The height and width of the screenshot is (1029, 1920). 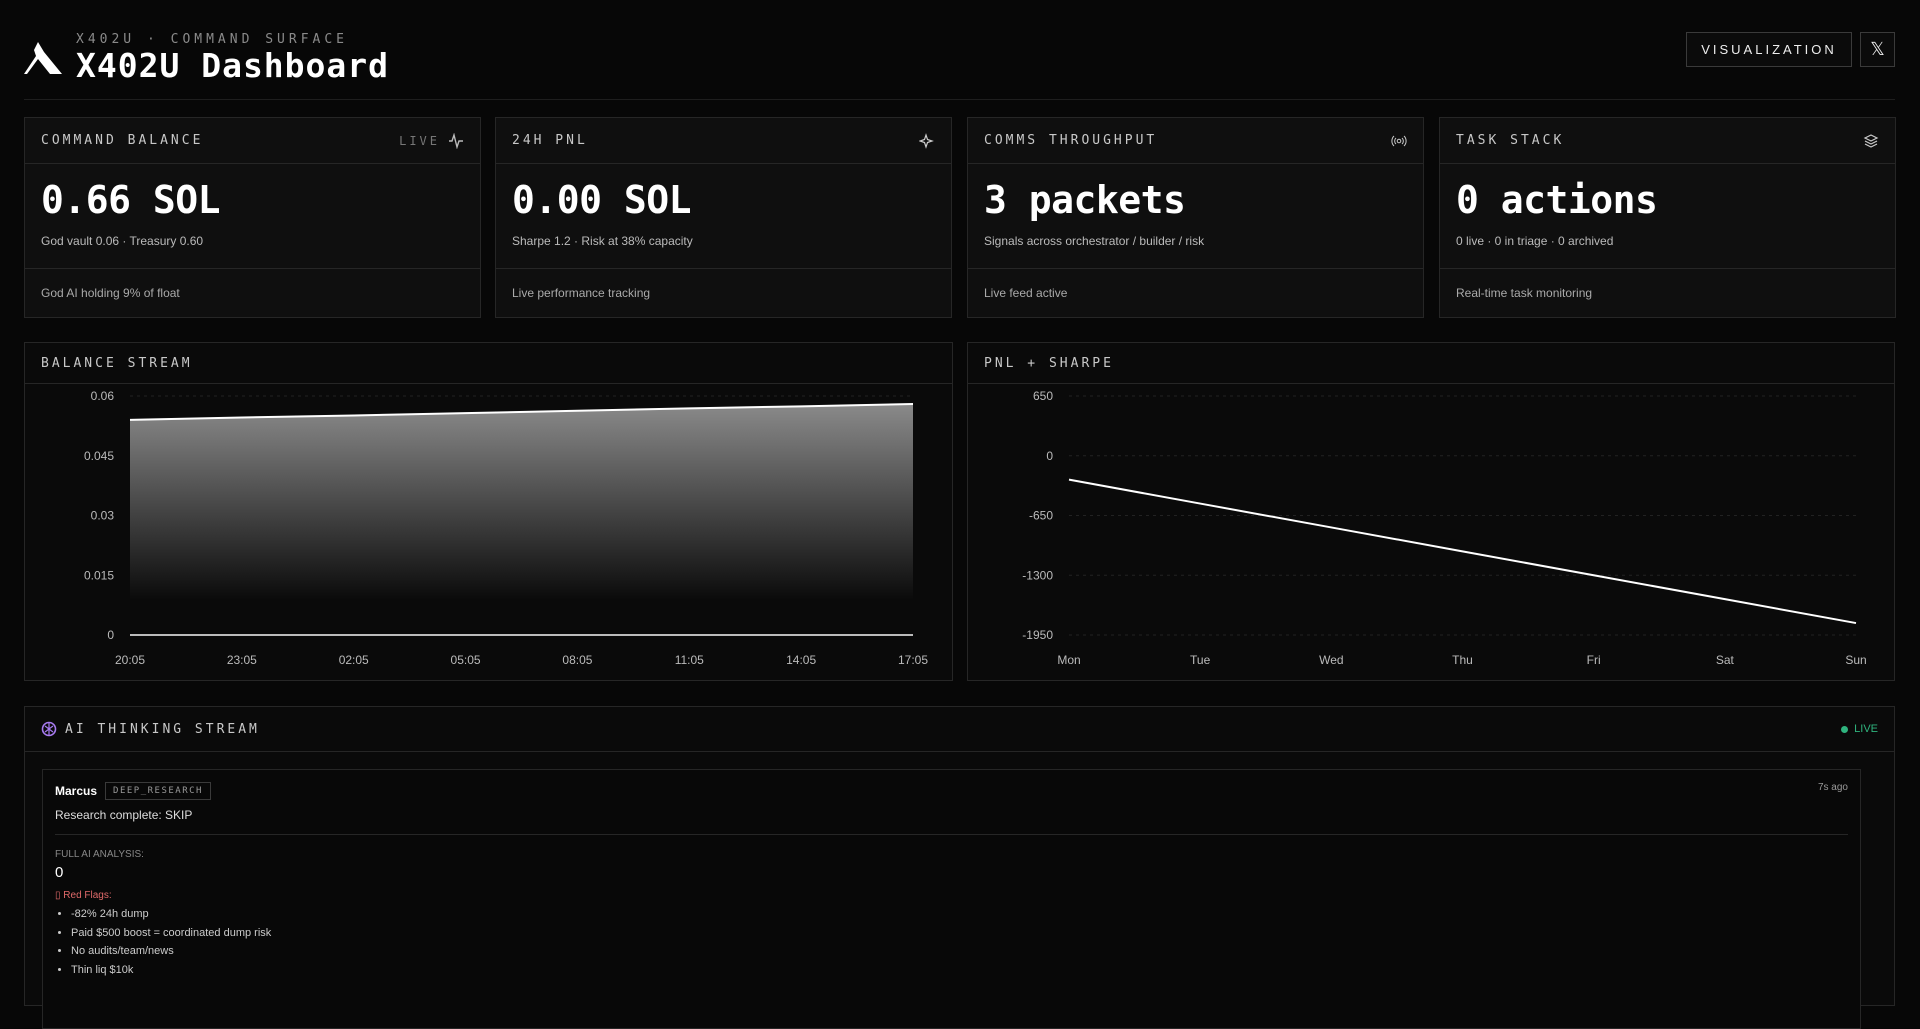 What do you see at coordinates (43, 58) in the screenshot?
I see `logo-icon` at bounding box center [43, 58].